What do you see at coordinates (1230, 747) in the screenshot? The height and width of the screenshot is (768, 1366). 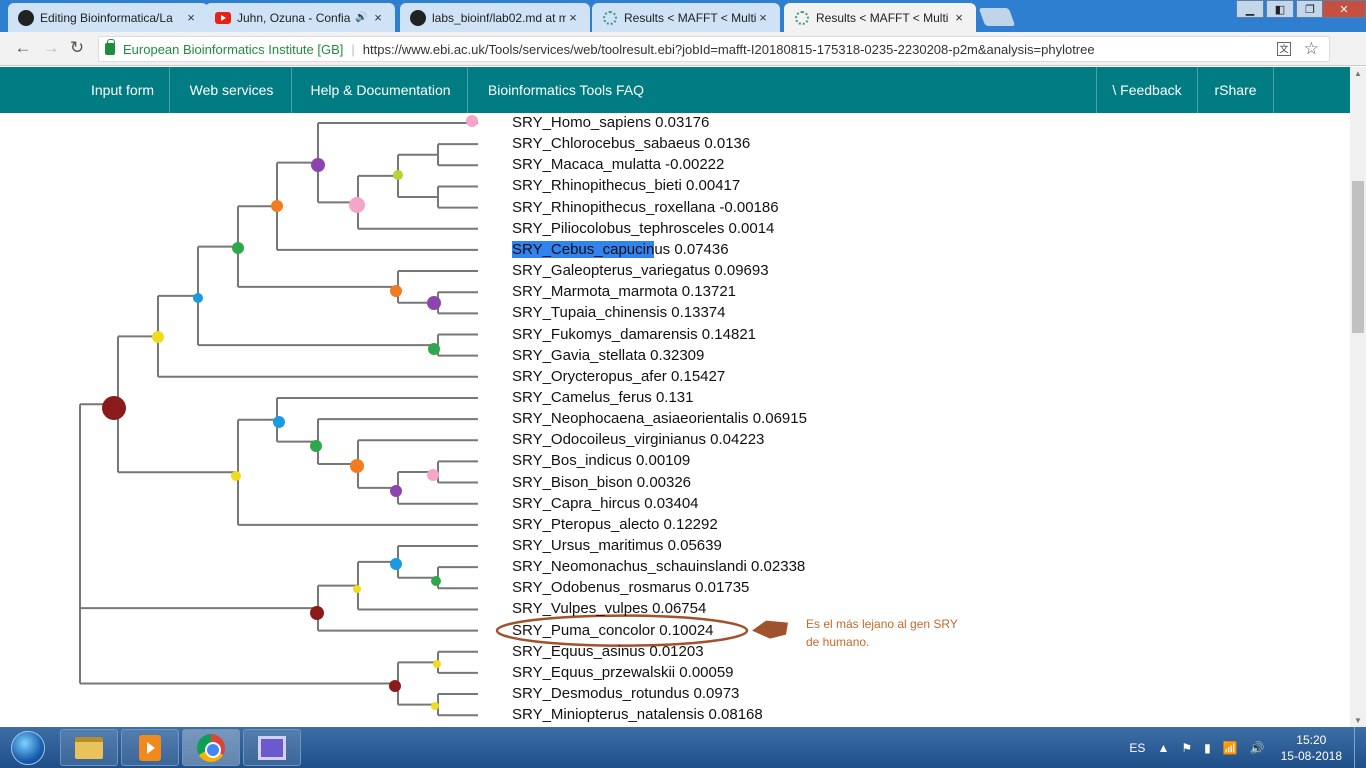 I see `network-icon: 📶` at bounding box center [1230, 747].